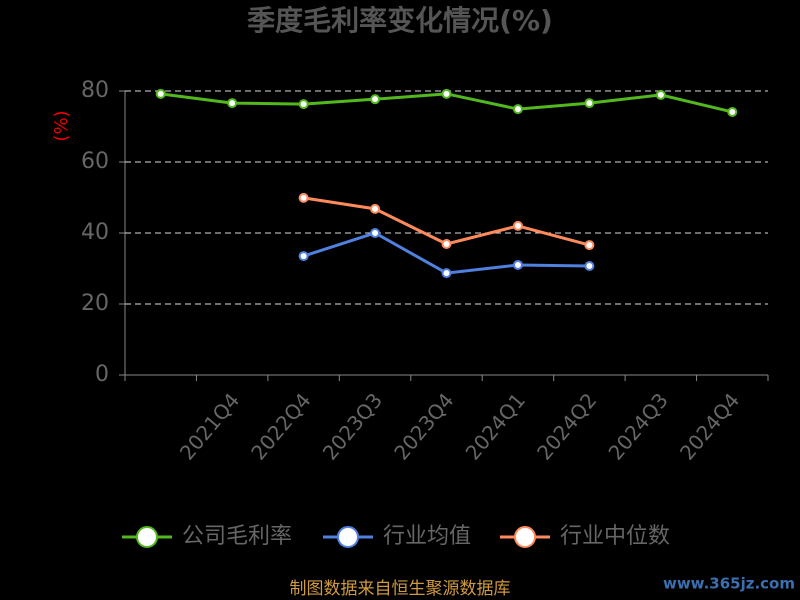 The width and height of the screenshot is (800, 600). I want to click on chart-title: 季度毛利率变化情况(%), so click(400, 20).